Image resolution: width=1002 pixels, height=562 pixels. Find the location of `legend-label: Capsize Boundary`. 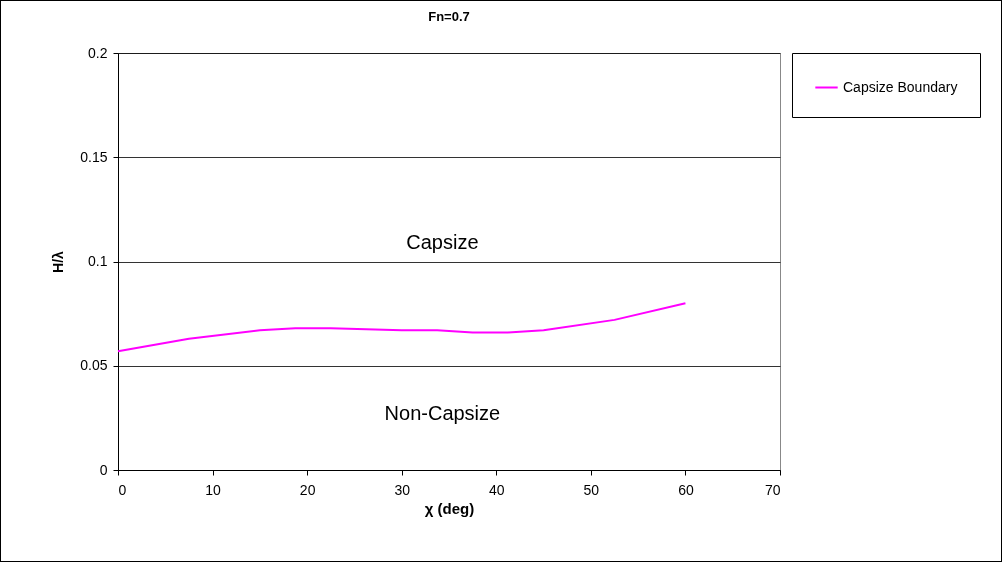

legend-label: Capsize Boundary is located at coordinates (900, 86).